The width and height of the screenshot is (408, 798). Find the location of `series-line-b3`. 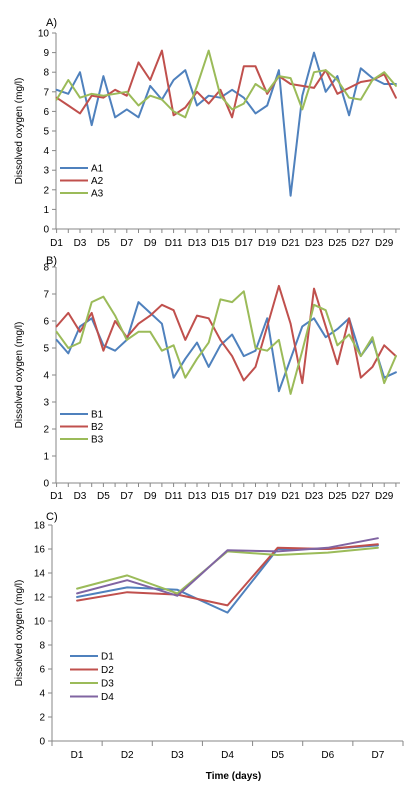

series-line-b3 is located at coordinates (226, 342).